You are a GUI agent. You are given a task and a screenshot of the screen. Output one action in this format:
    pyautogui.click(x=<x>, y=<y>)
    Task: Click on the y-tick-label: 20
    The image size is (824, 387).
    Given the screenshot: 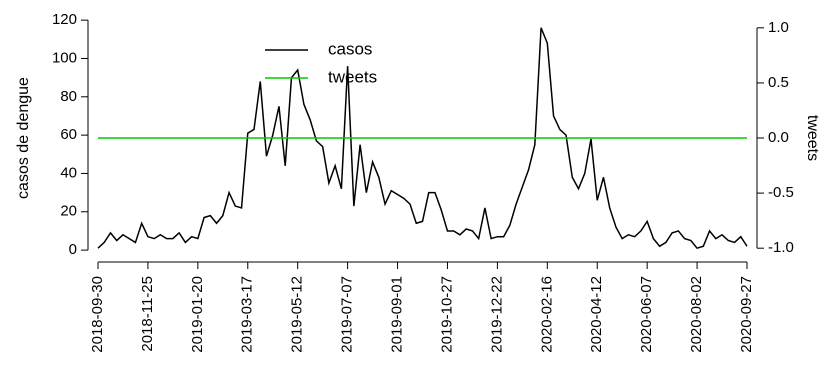 What is the action you would take?
    pyautogui.click(x=68, y=211)
    